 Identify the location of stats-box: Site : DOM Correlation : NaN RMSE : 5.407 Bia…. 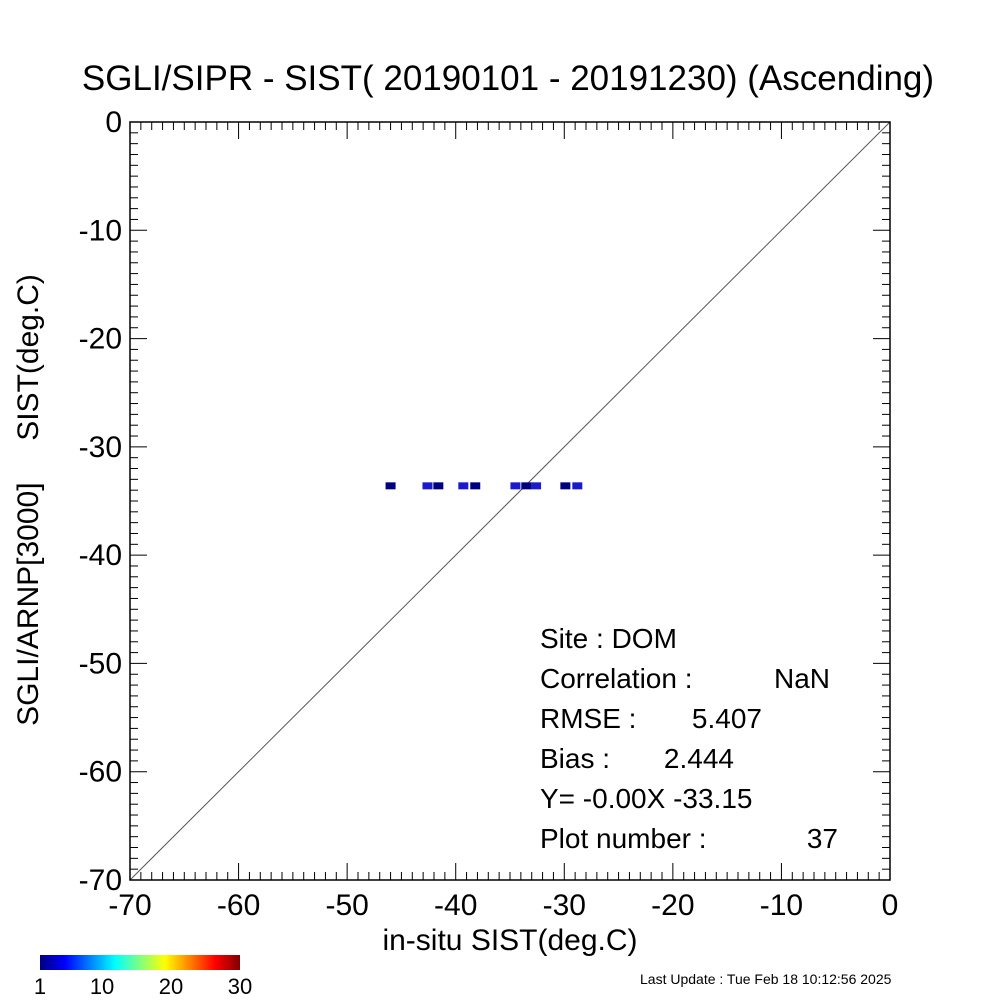
(689, 738).